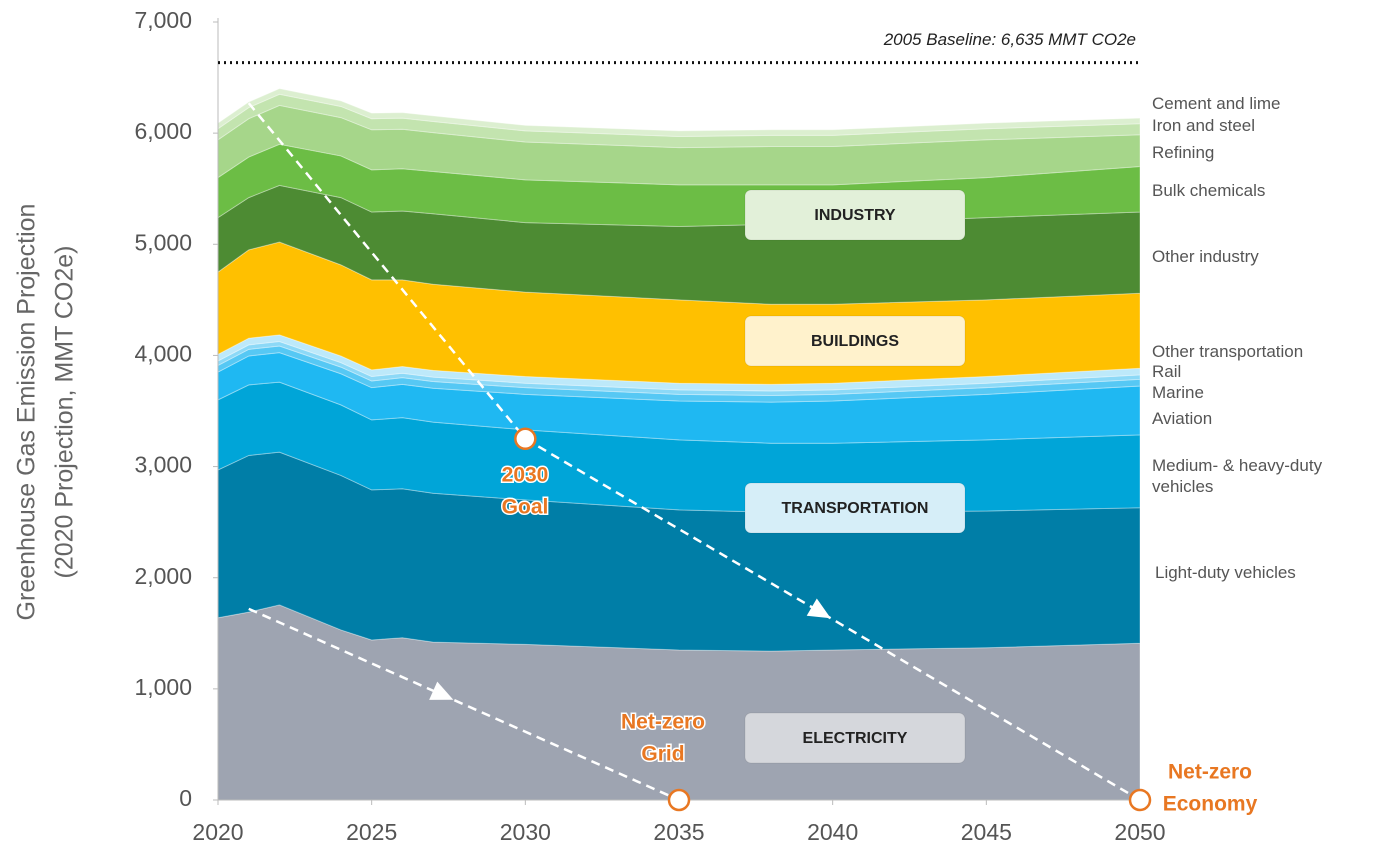 This screenshot has width=1386, height=854. I want to click on x-tick-label: 2040, so click(832, 832).